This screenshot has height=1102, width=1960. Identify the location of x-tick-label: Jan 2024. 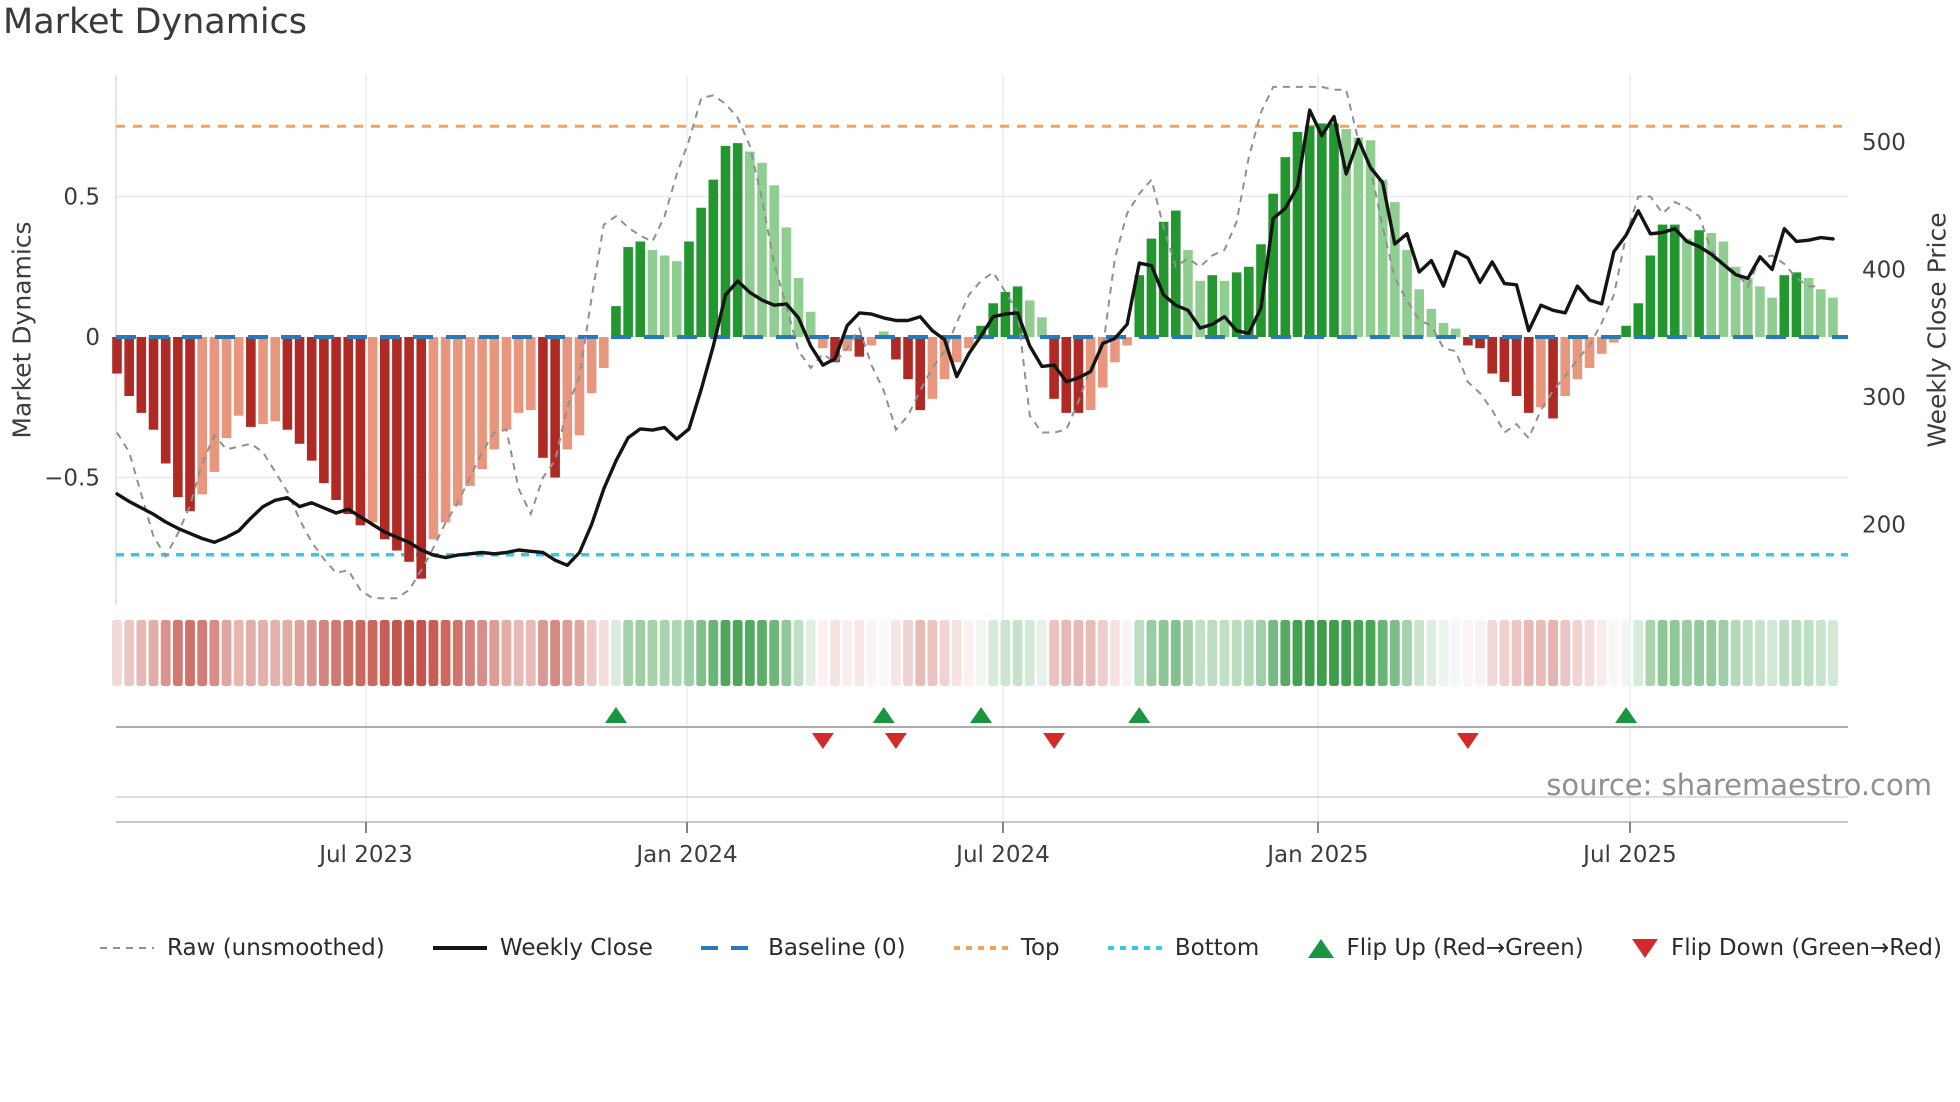
(685, 855).